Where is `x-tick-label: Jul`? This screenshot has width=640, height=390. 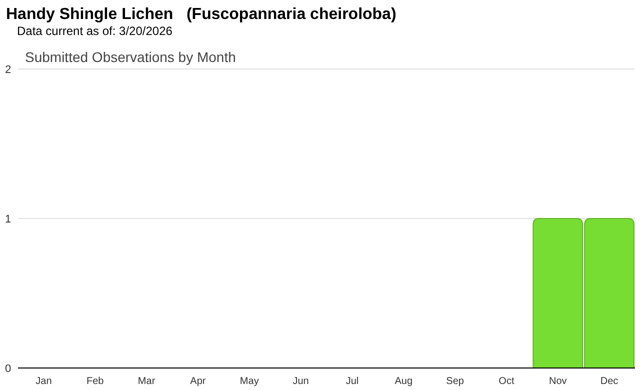 x-tick-label: Jul is located at coordinates (352, 382).